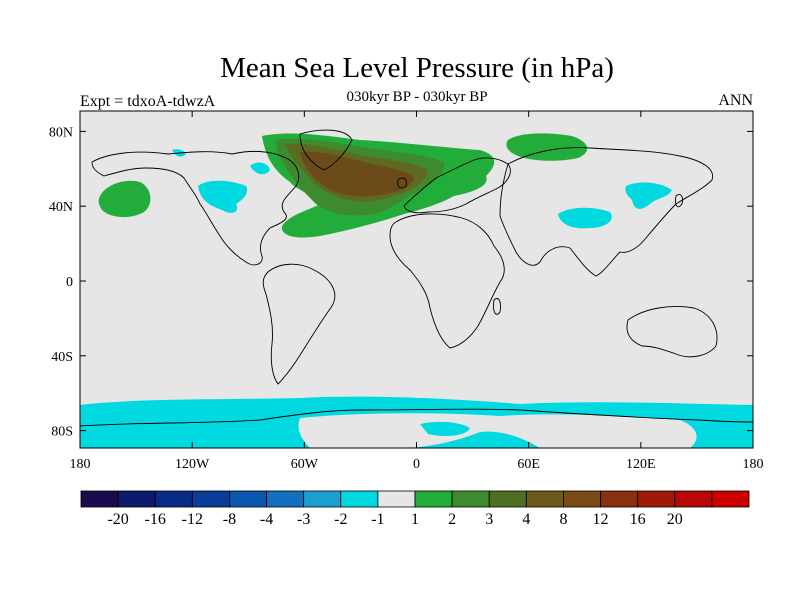  What do you see at coordinates (648, 195) in the screenshot?
I see `japan-negative` at bounding box center [648, 195].